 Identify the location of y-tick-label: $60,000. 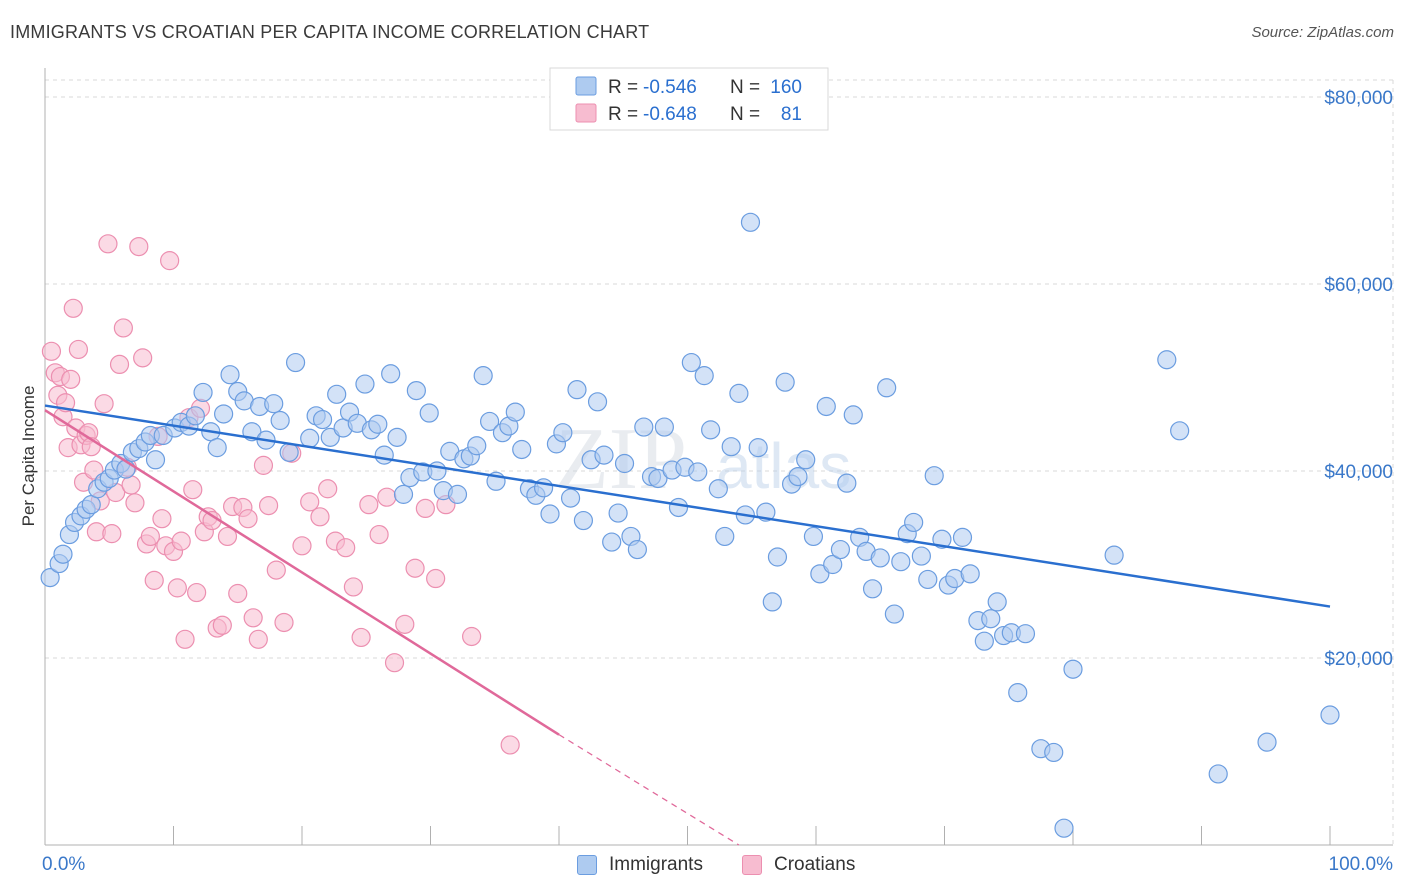
(1358, 285).